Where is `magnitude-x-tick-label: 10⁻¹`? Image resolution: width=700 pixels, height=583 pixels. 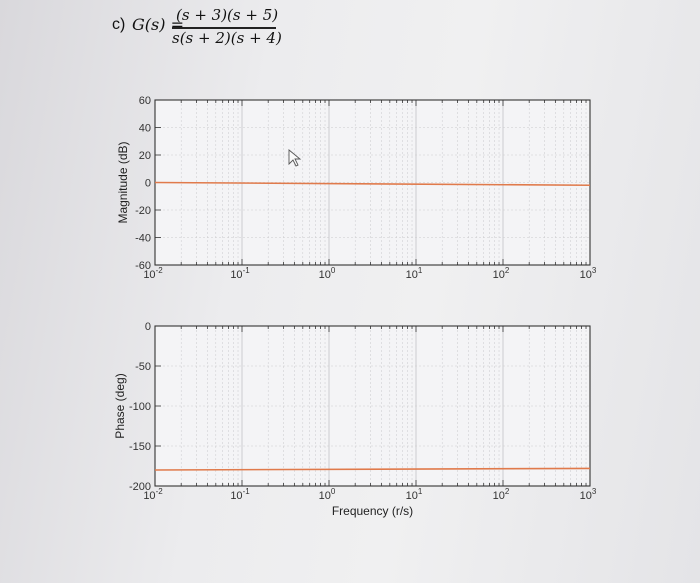
magnitude-x-tick-label: 10⁻¹ is located at coordinates (240, 273).